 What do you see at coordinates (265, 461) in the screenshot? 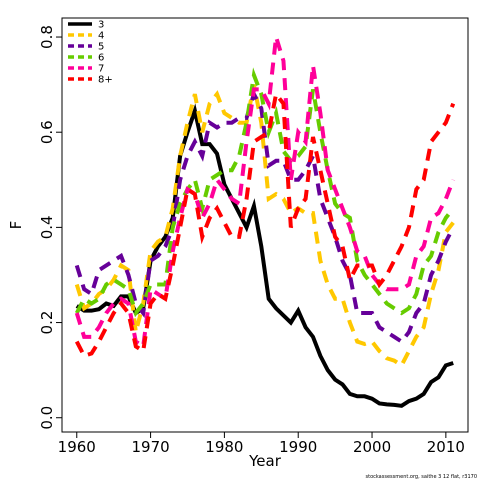
I see `x-axis-label: Year` at bounding box center [265, 461].